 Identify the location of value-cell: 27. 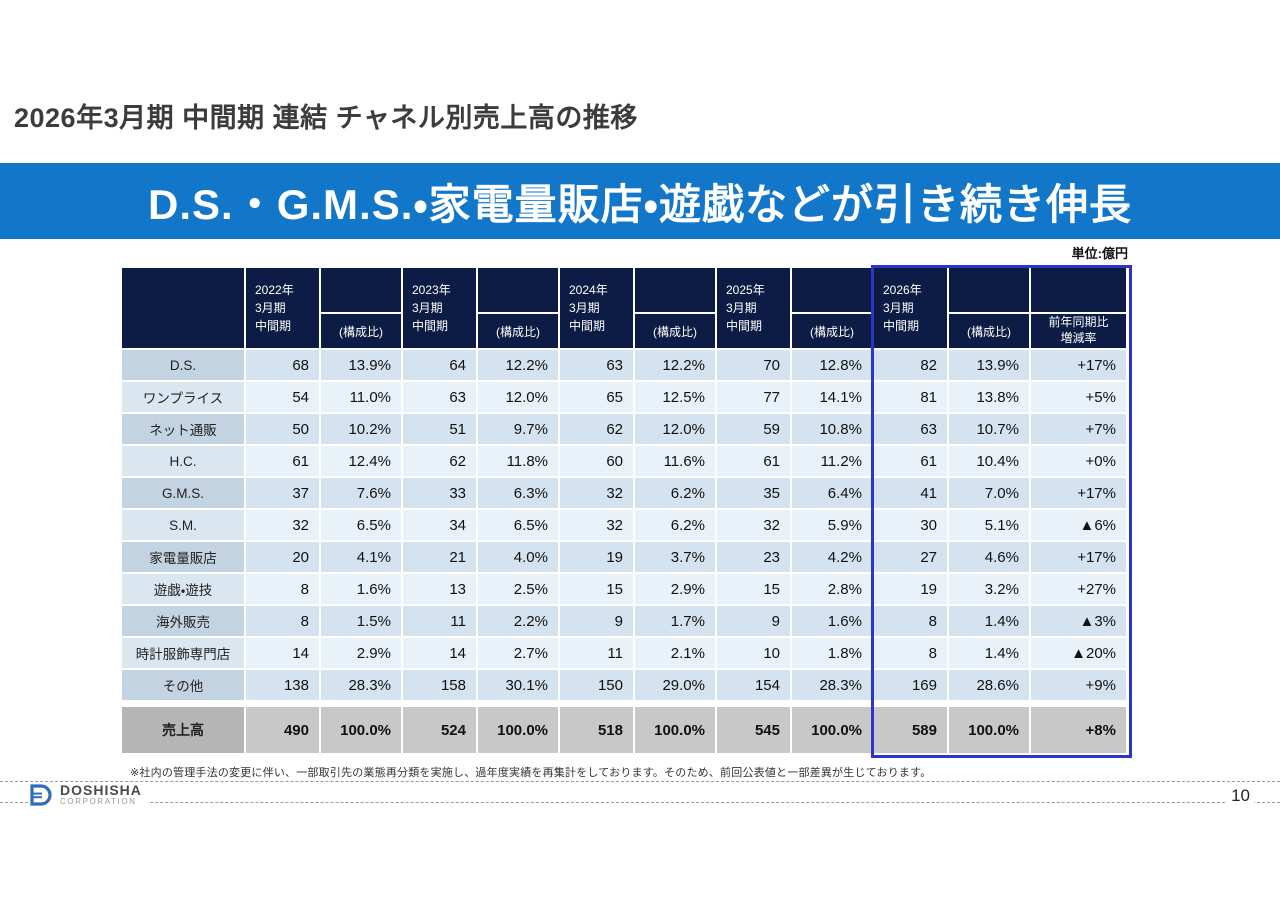
(911, 558).